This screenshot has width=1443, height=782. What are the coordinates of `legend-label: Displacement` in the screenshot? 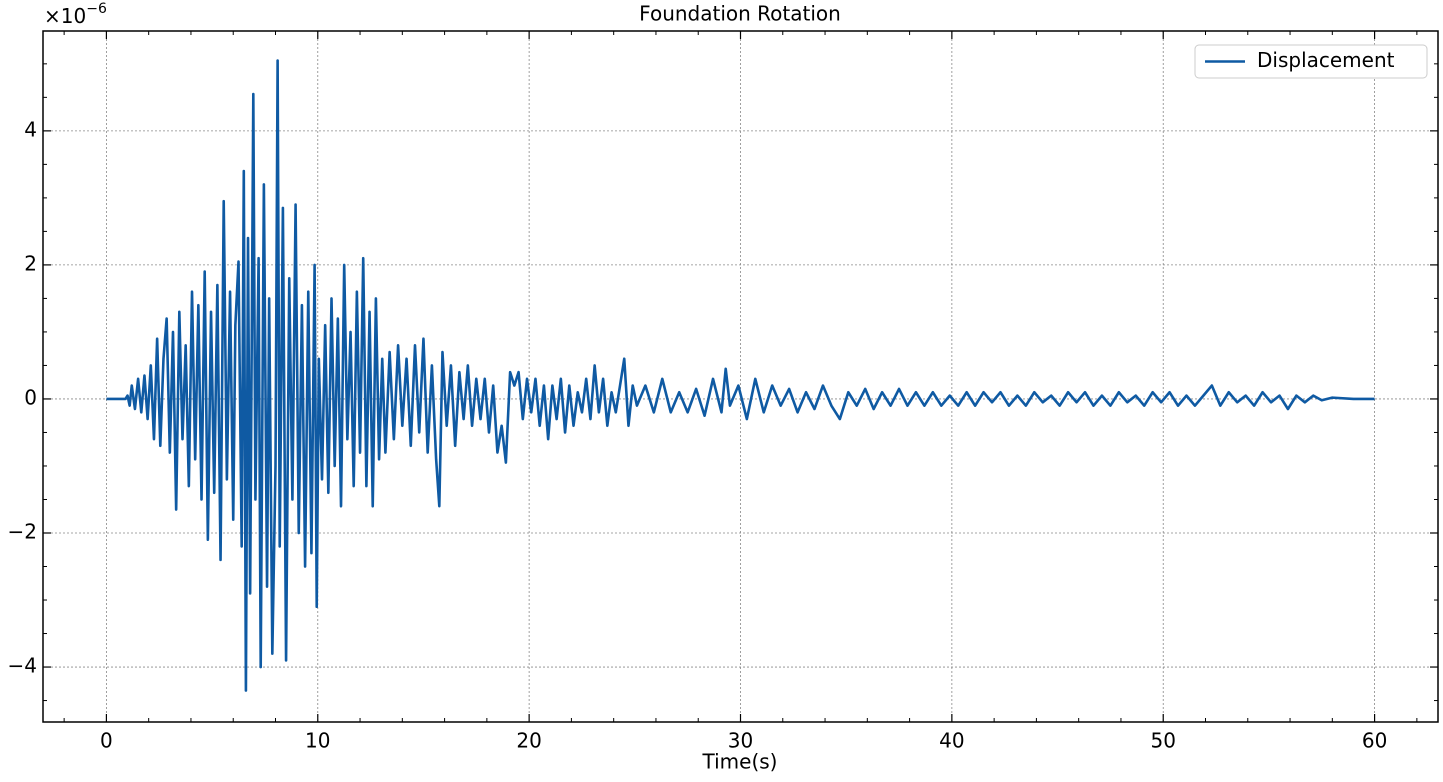 It's located at (1326, 60).